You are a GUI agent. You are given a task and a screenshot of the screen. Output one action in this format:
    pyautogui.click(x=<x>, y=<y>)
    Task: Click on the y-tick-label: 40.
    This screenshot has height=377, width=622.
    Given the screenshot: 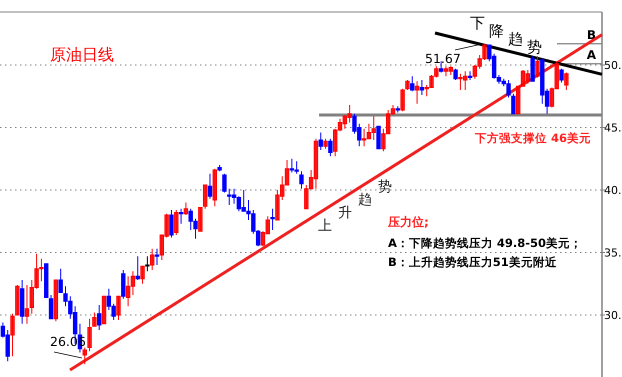 What is the action you would take?
    pyautogui.click(x=613, y=190)
    